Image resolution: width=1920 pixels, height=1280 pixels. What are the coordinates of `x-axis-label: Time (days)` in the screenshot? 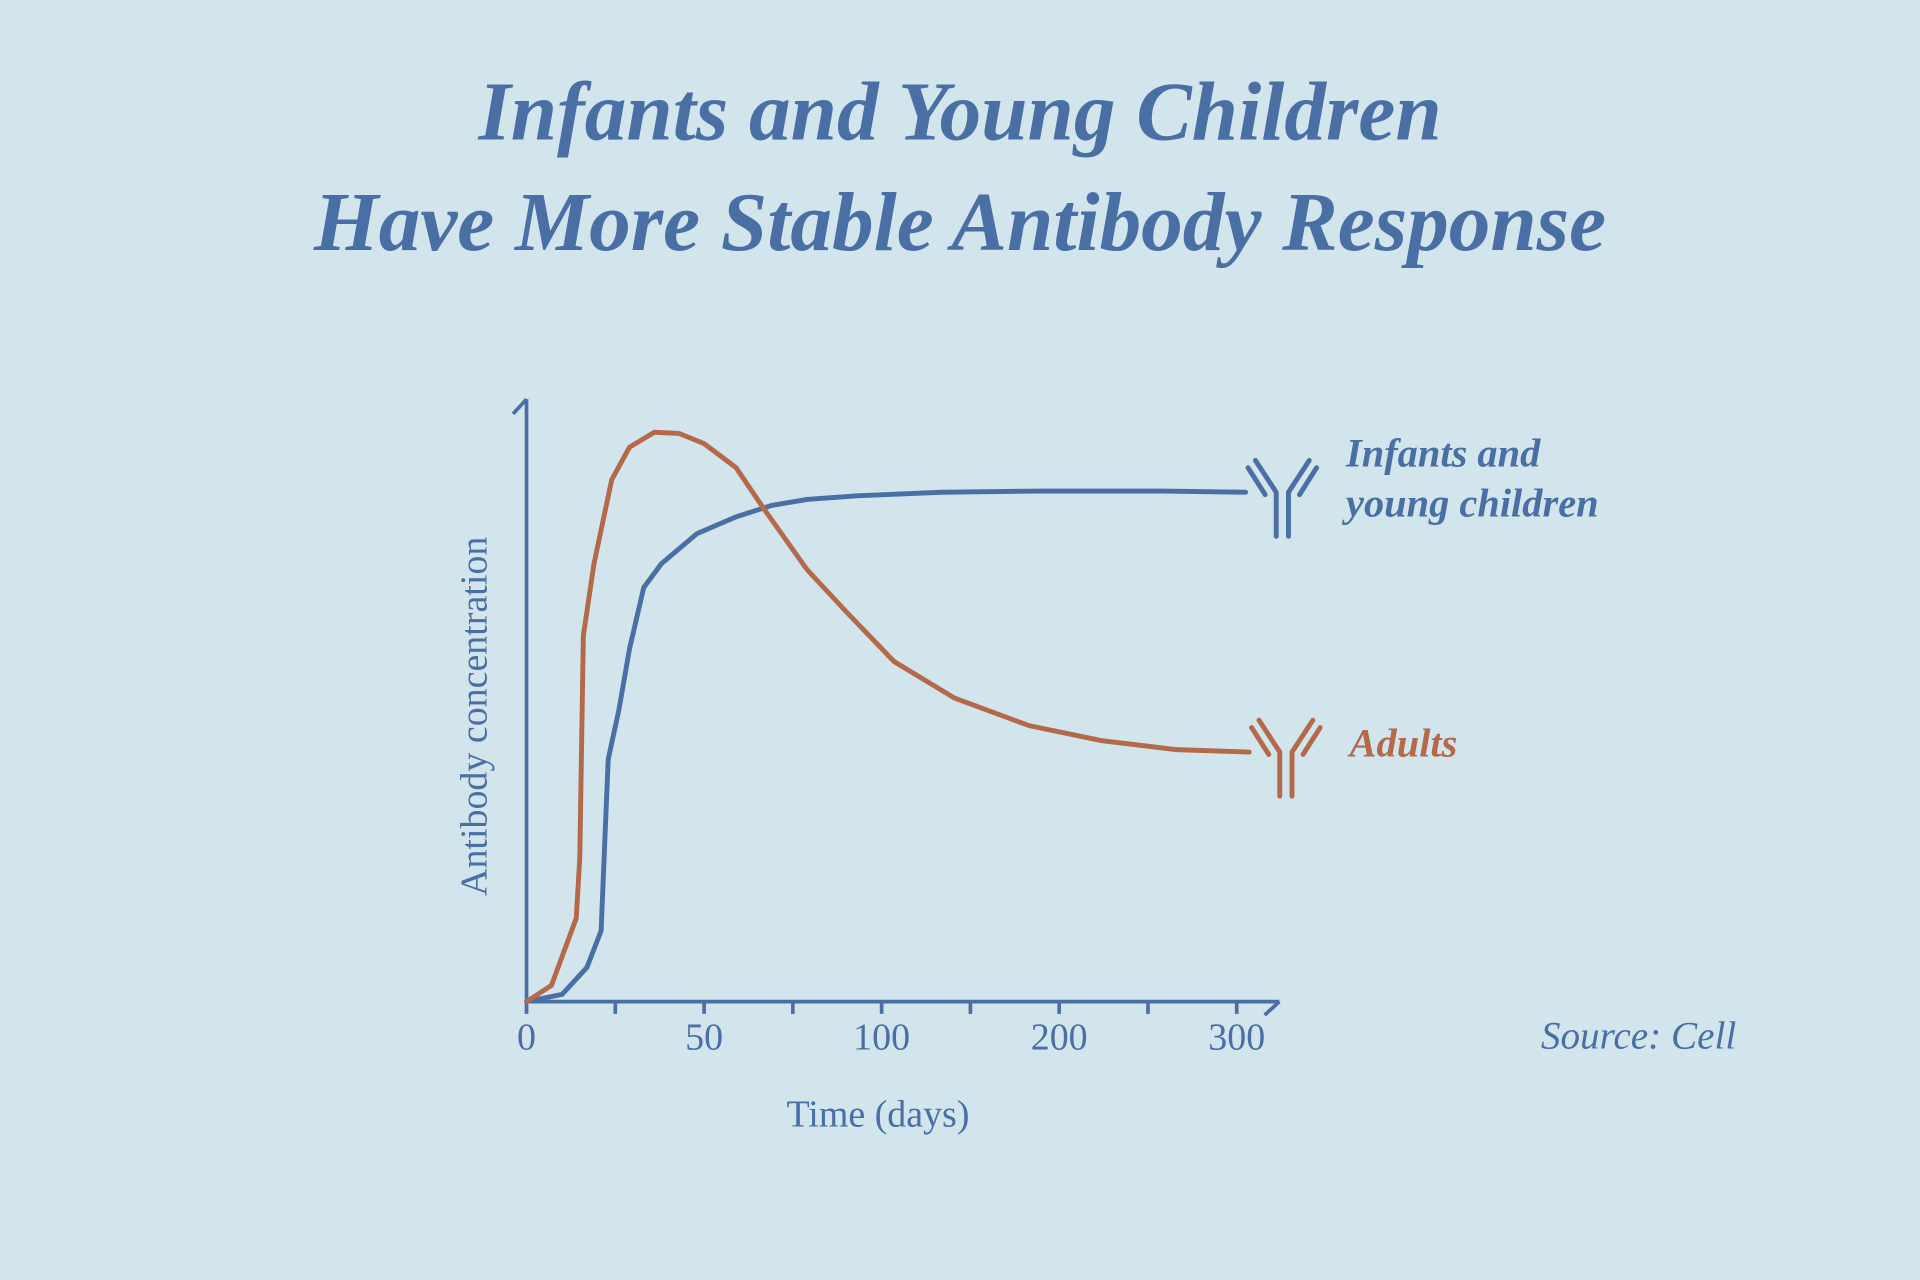 It's located at (877, 1115).